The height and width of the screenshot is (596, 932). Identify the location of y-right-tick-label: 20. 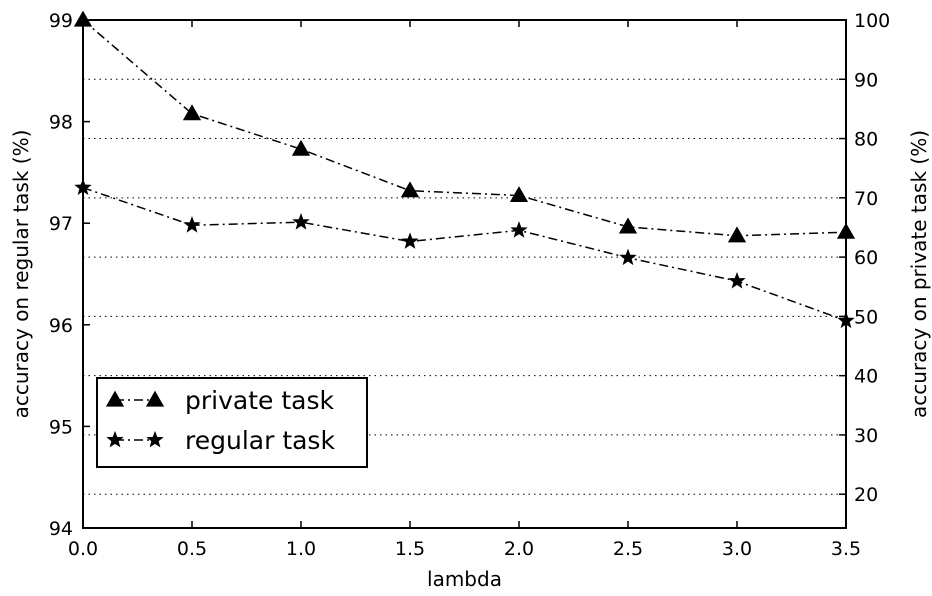
(866, 495).